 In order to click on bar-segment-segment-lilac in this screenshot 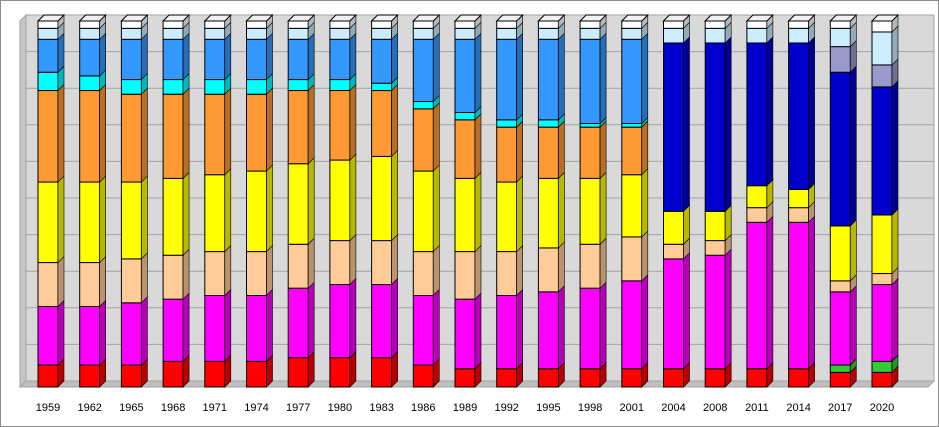, I will do `click(882, 76)`.